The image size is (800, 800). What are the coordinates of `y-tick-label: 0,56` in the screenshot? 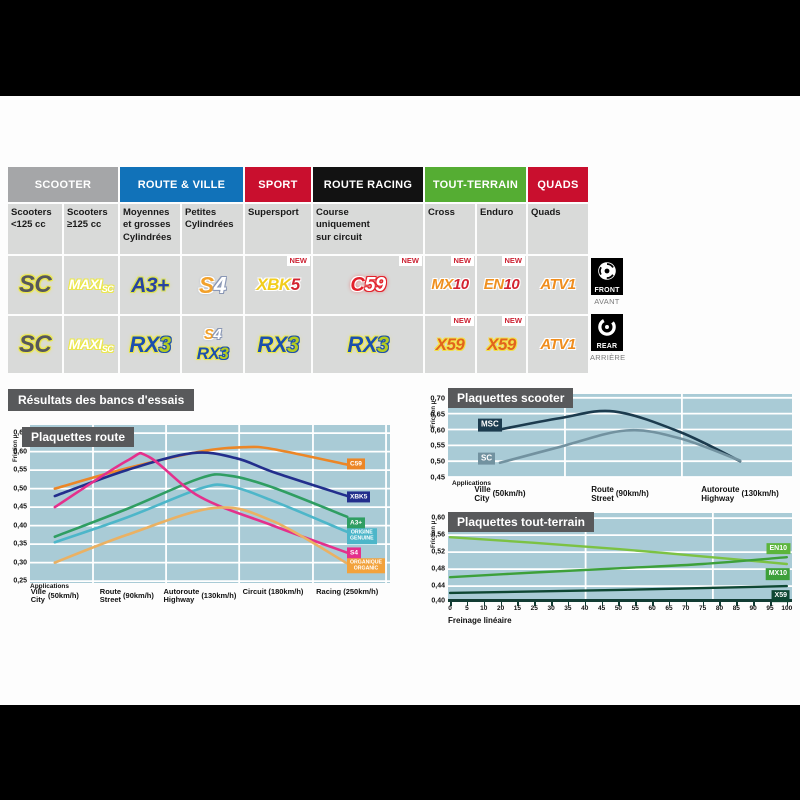 It's located at (438, 535).